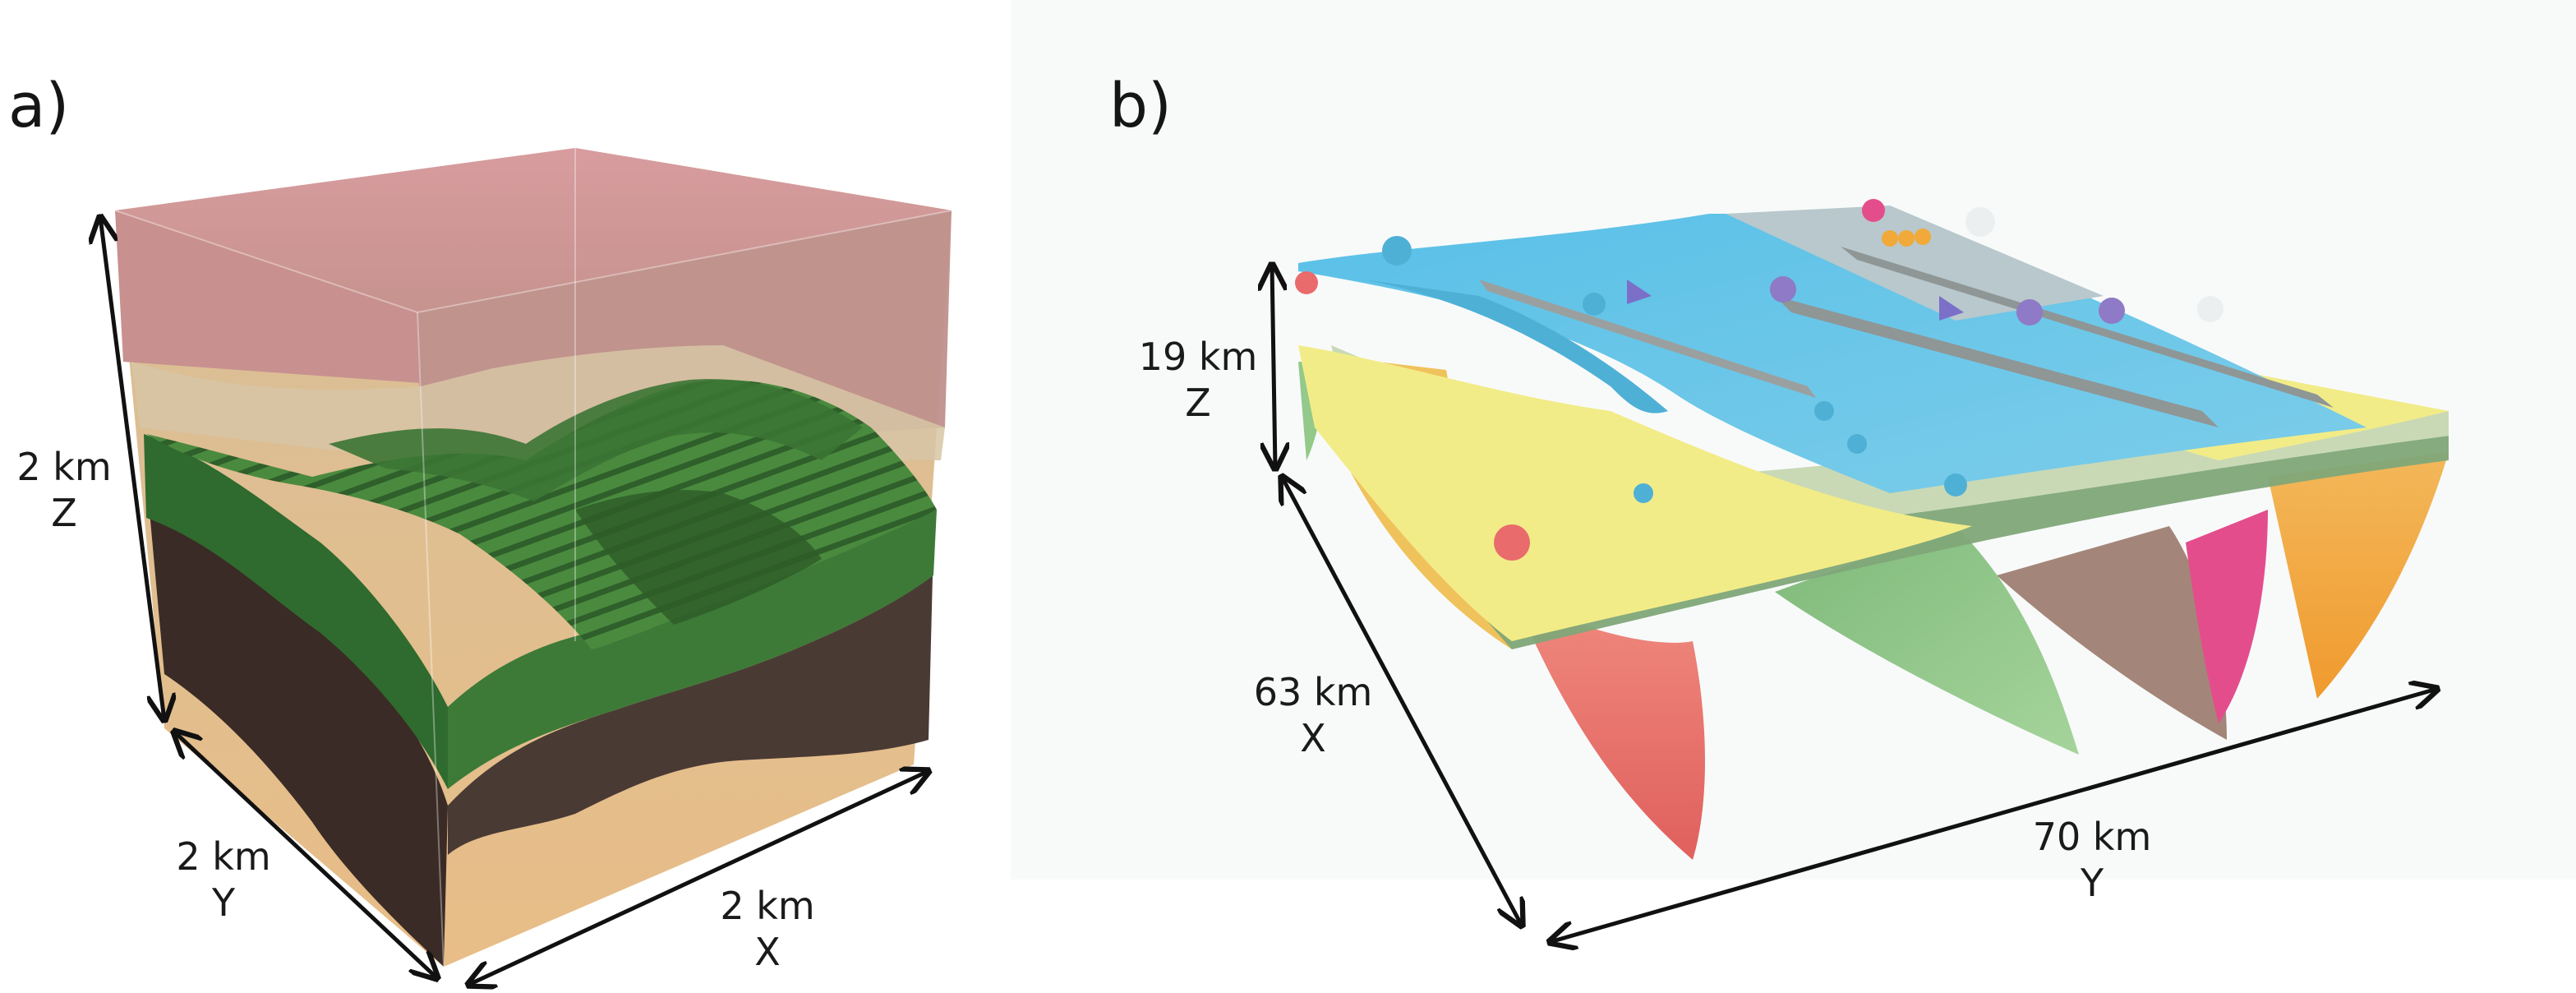  What do you see at coordinates (1198, 403) in the screenshot?
I see `panel-b-z-axis: Z` at bounding box center [1198, 403].